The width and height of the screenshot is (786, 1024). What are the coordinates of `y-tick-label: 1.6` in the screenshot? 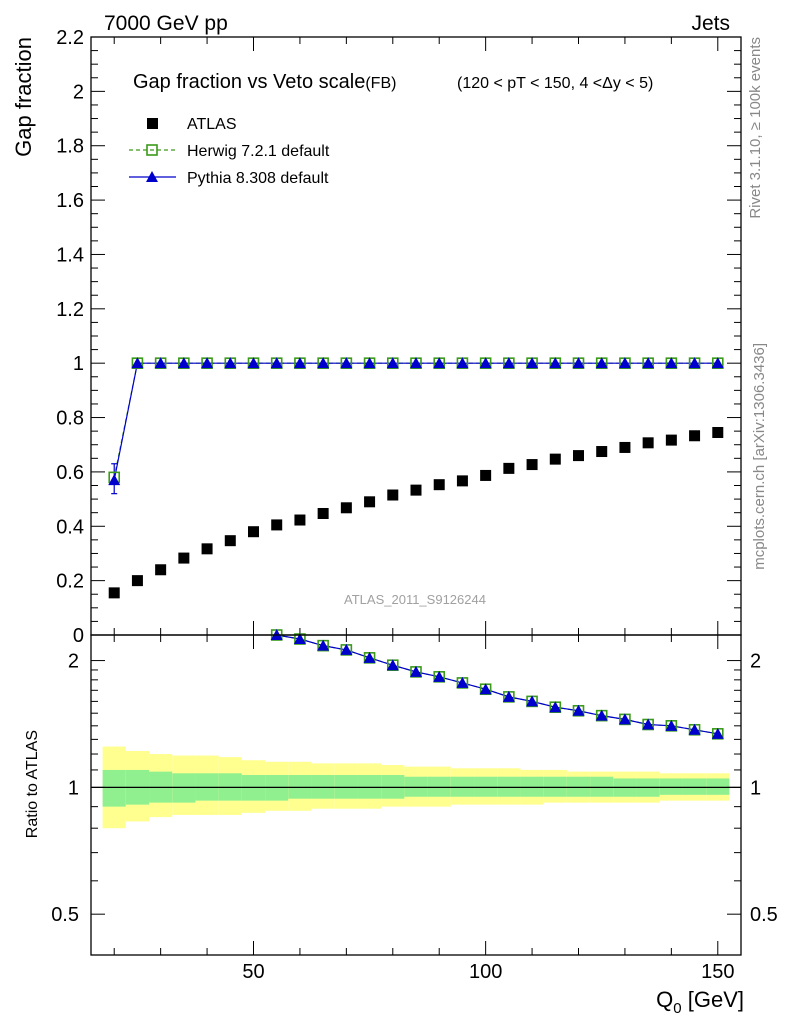 It's located at (70, 201).